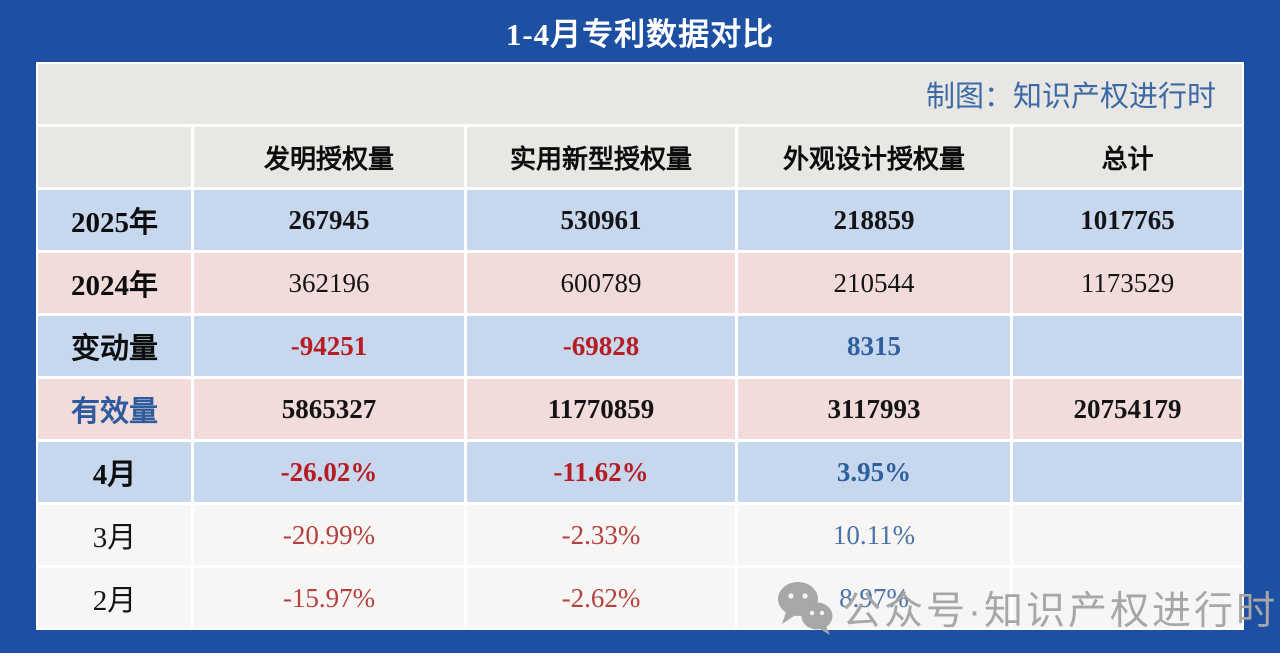 Image resolution: width=1280 pixels, height=660 pixels. What do you see at coordinates (114, 472) in the screenshot?
I see `row-label-april: 4月` at bounding box center [114, 472].